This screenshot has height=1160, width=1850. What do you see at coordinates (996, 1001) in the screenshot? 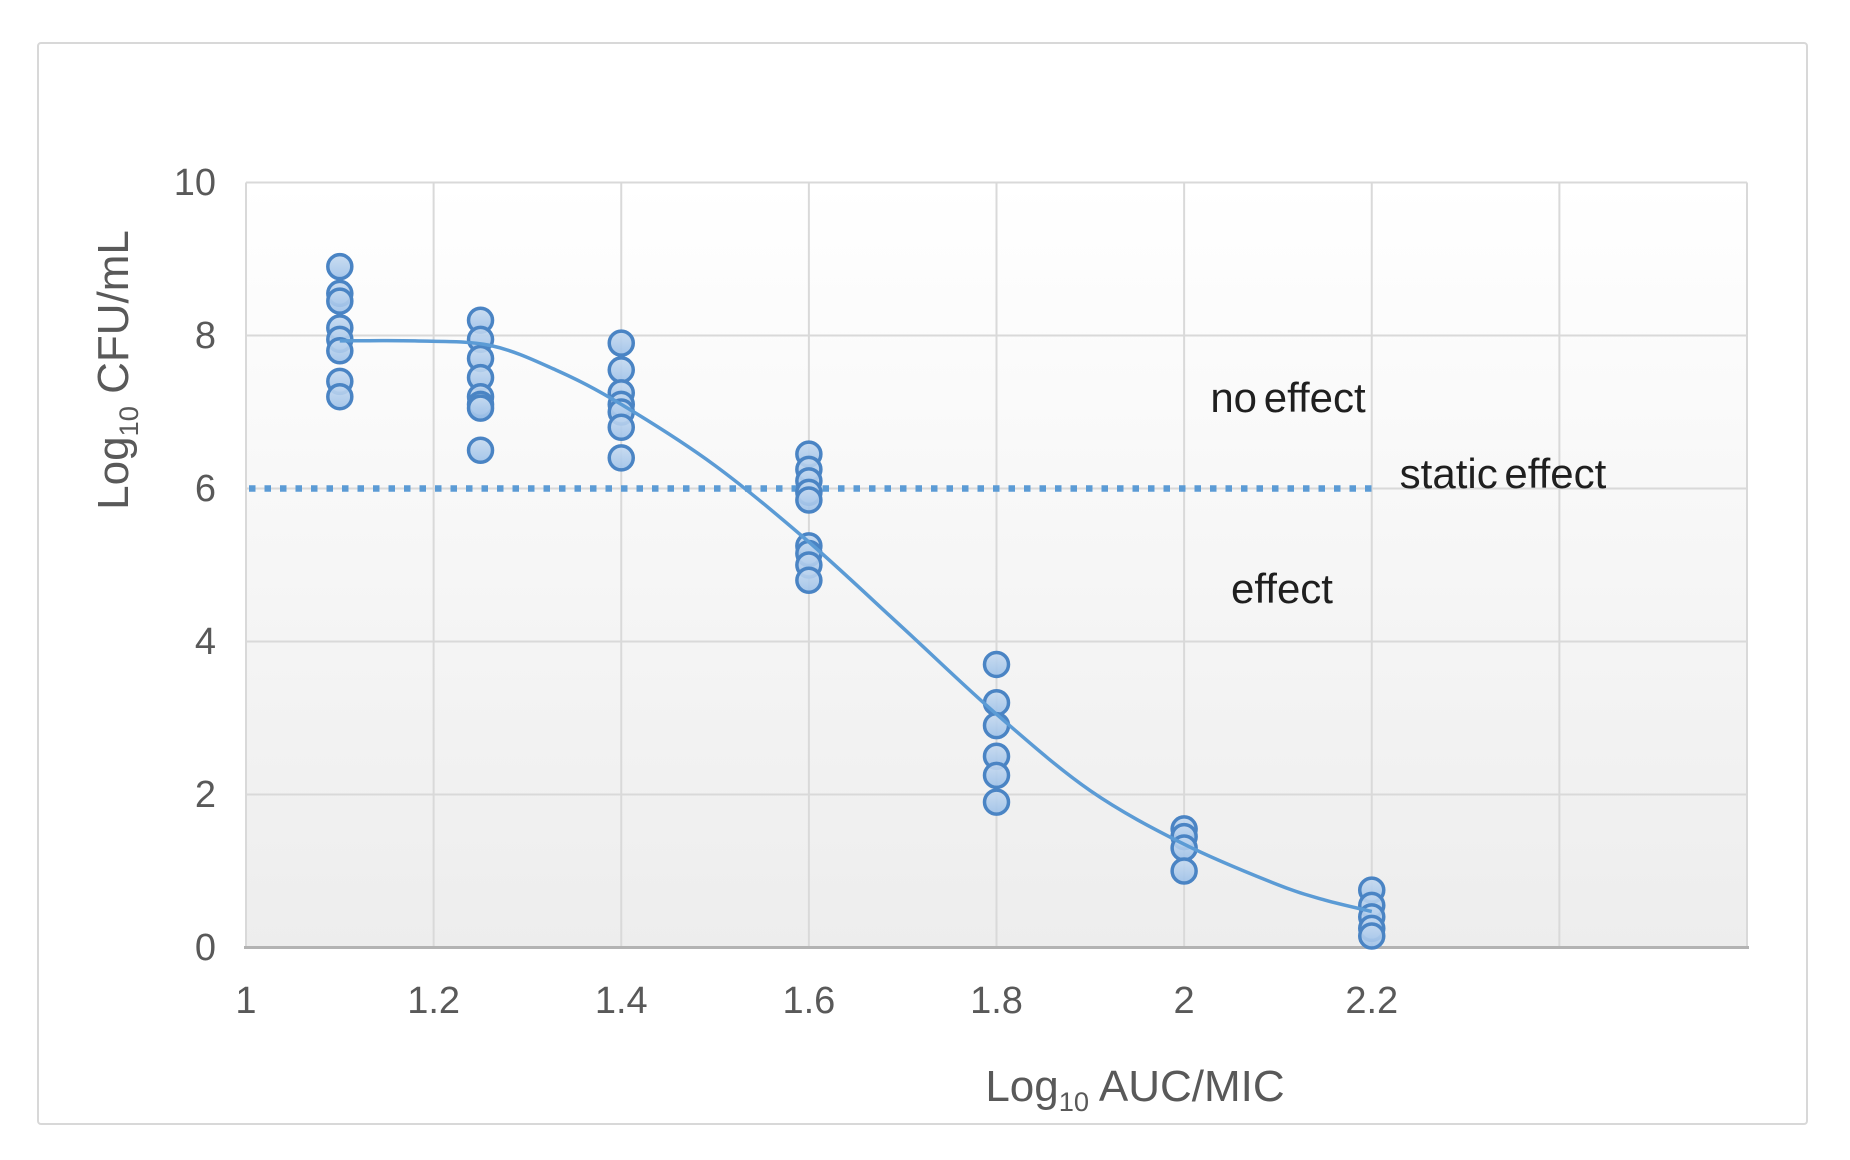
I see `x-tick-label-1.8: 1.8` at bounding box center [996, 1001].